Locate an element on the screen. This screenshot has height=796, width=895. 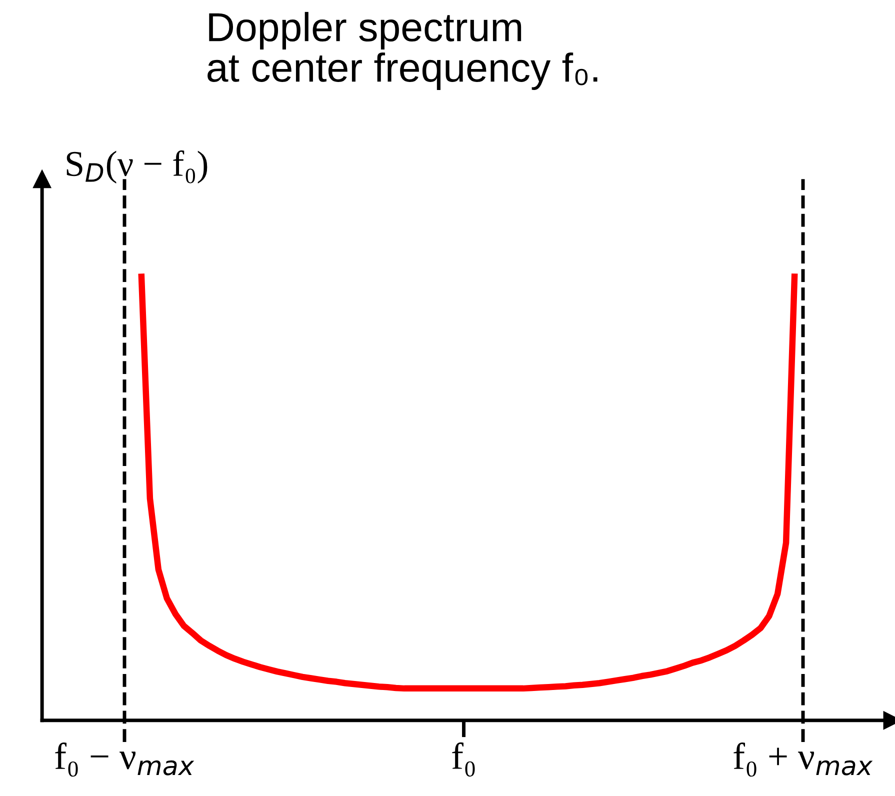
chart-title: Doppler spectrum at center frequency f₀. is located at coordinates (403, 51).